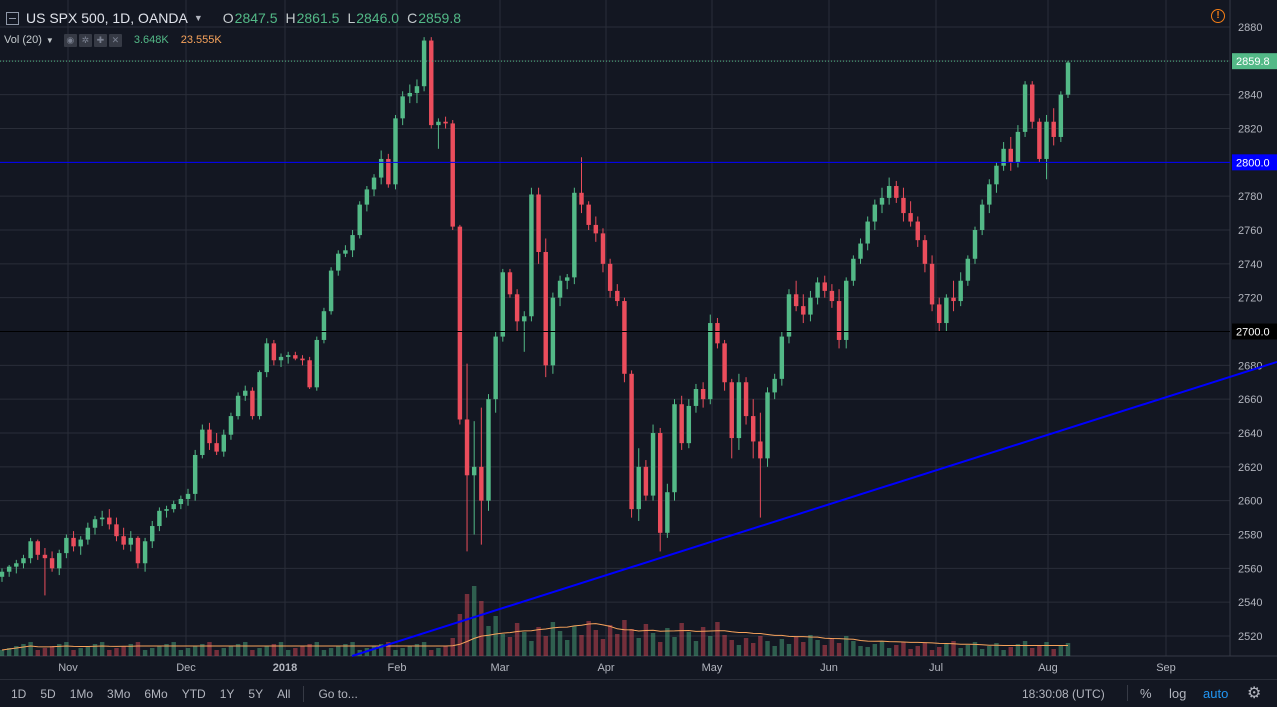  I want to click on settings-icon: ✲, so click(85, 40).